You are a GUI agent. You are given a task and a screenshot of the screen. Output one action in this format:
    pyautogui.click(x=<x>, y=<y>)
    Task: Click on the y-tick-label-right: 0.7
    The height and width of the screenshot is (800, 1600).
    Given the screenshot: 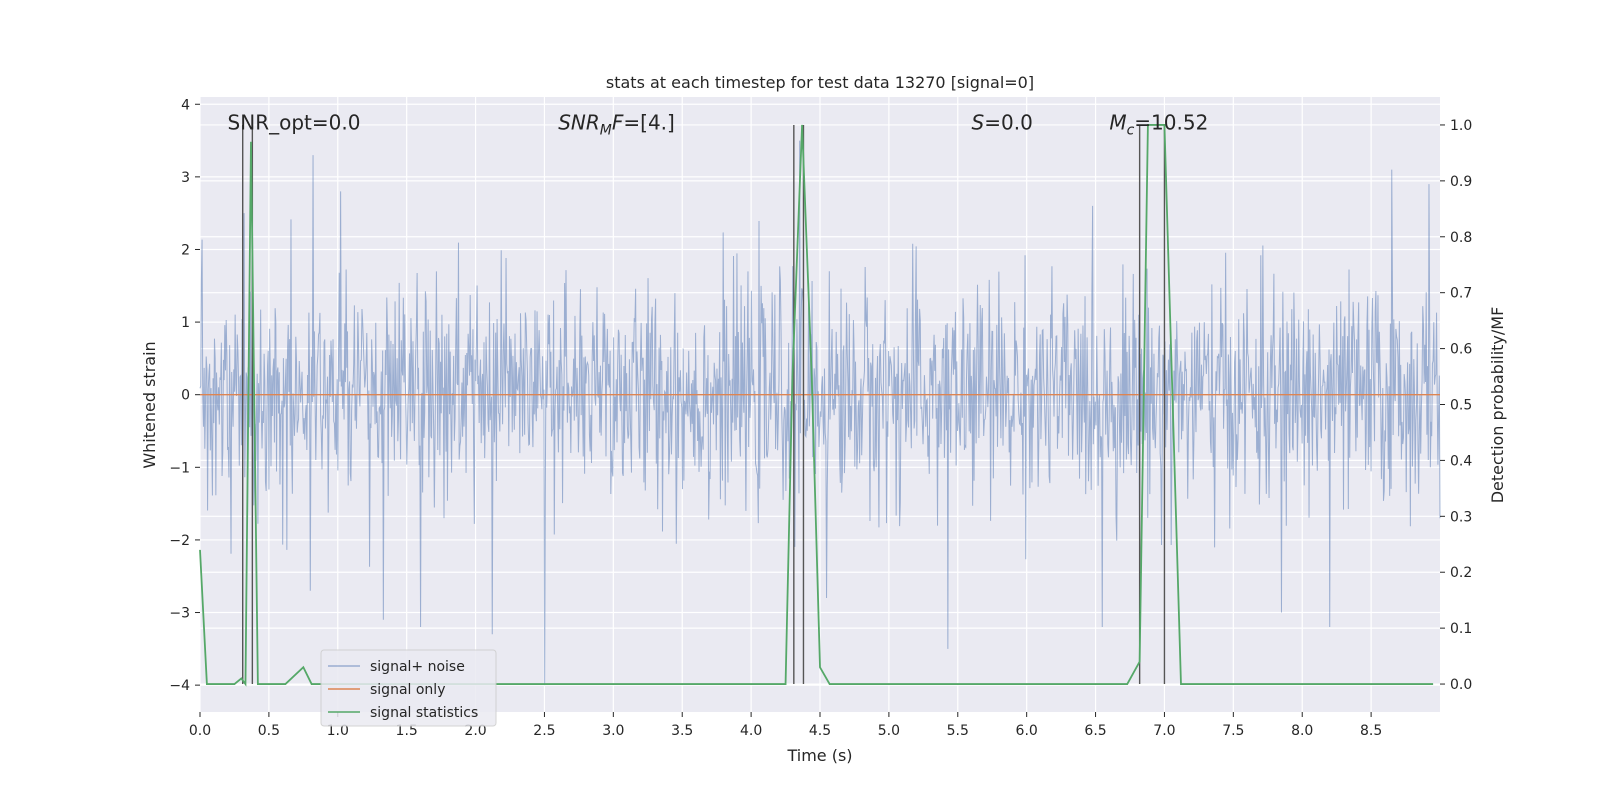 What is the action you would take?
    pyautogui.click(x=1461, y=294)
    